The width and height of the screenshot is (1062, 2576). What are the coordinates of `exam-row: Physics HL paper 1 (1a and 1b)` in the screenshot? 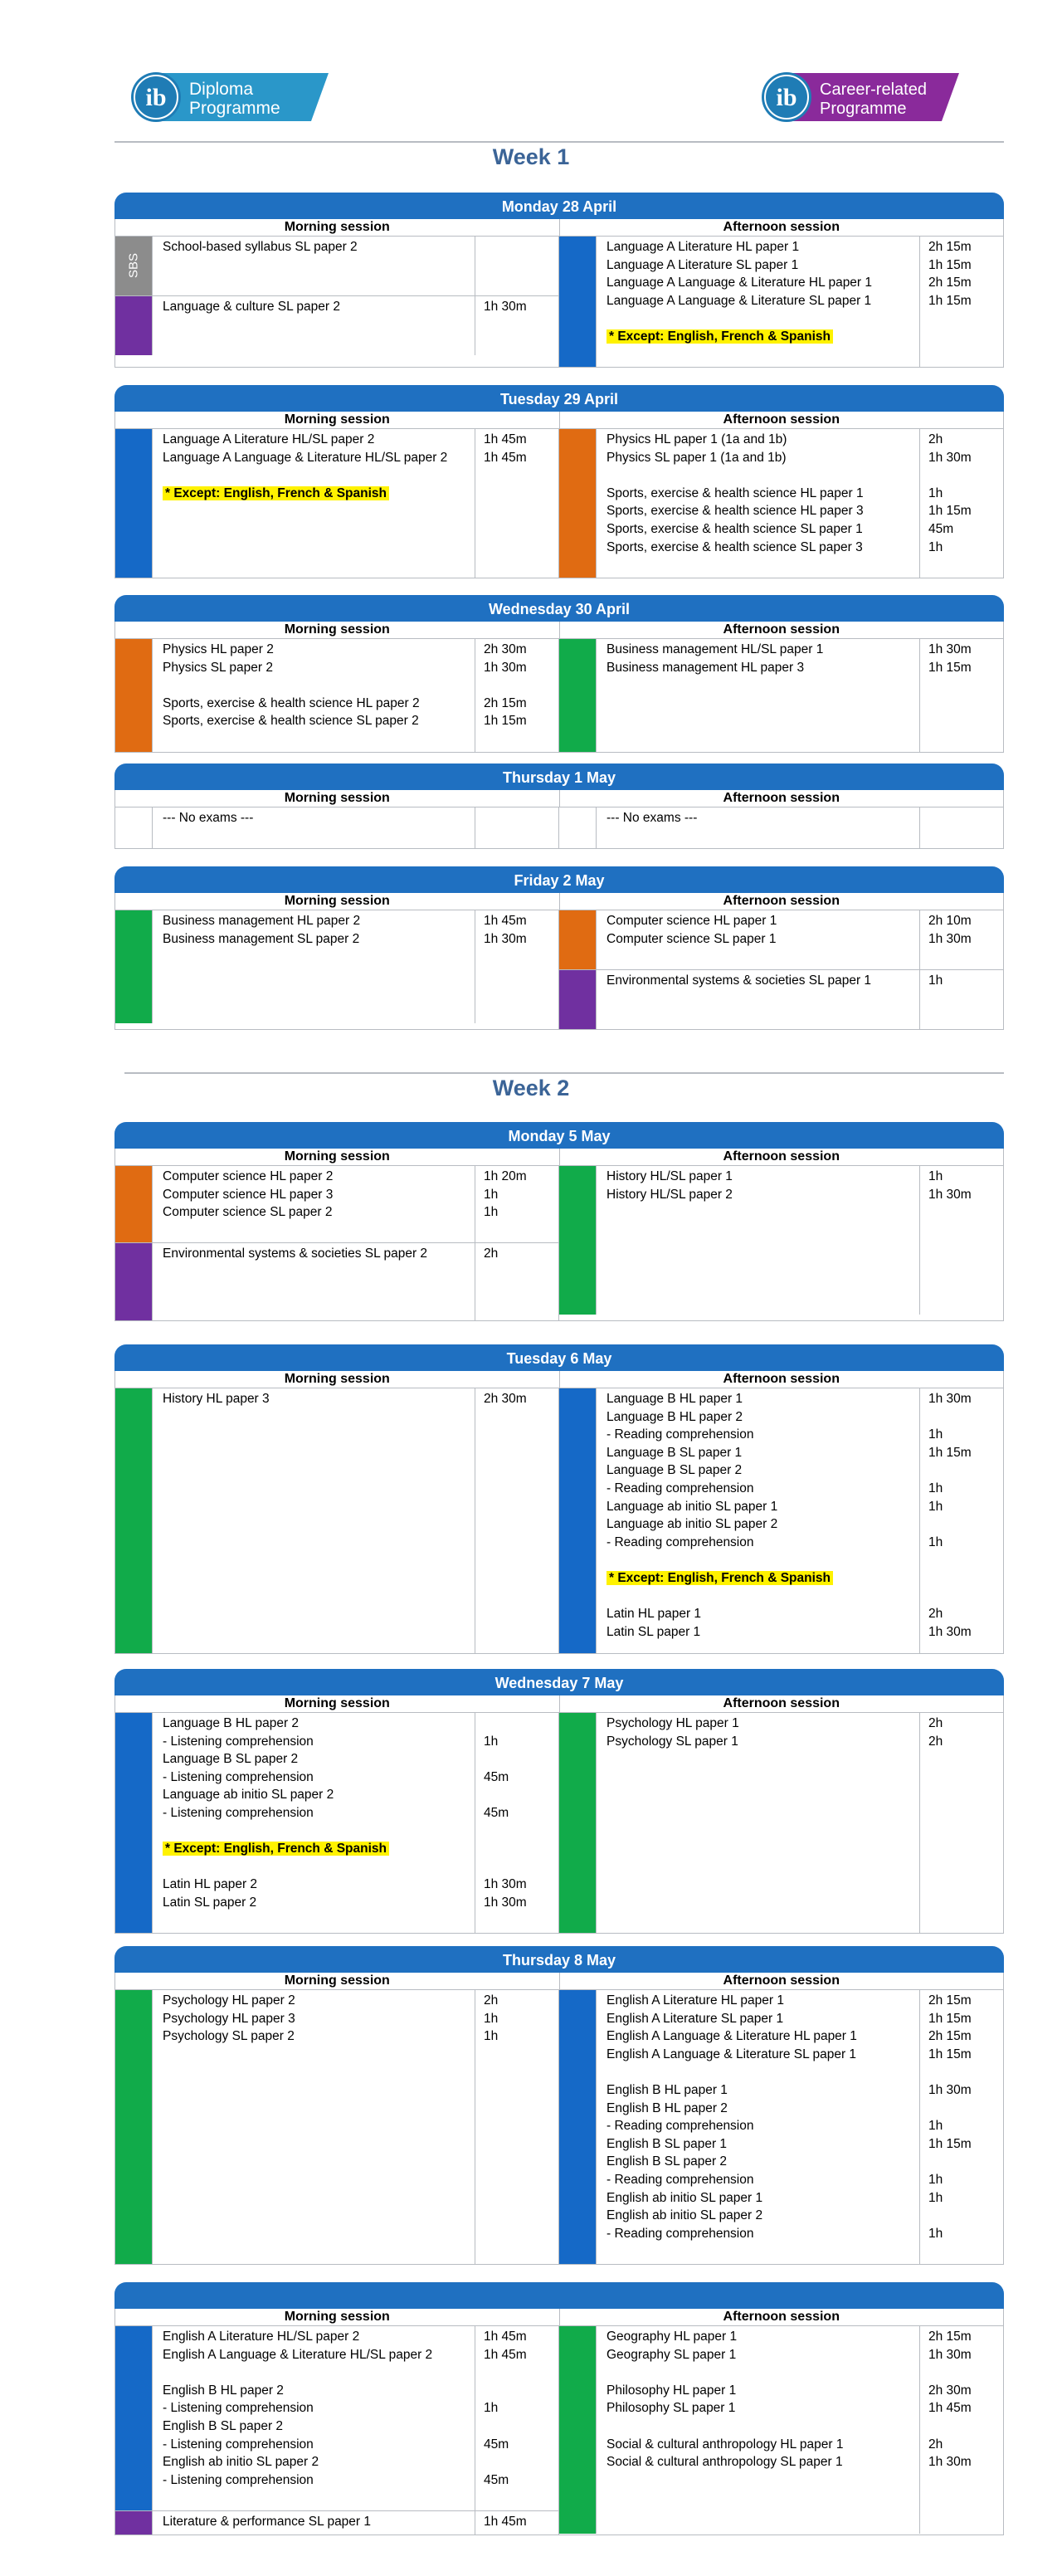 It's located at (763, 440).